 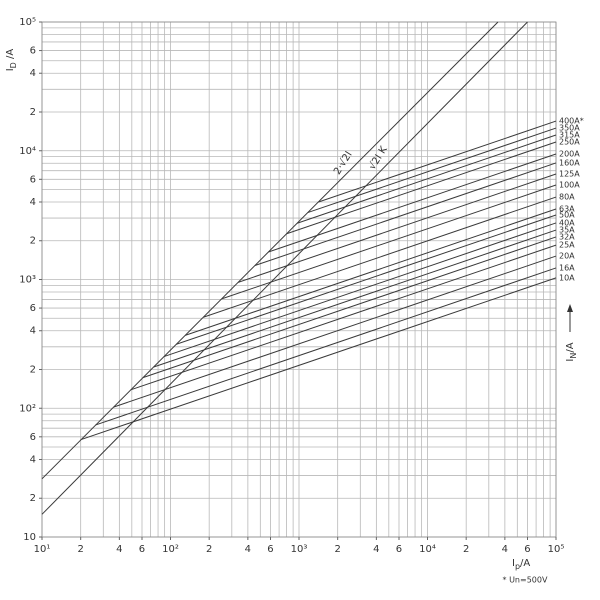 I want to click on y-tick-label: 10⁴, so click(x=27, y=151).